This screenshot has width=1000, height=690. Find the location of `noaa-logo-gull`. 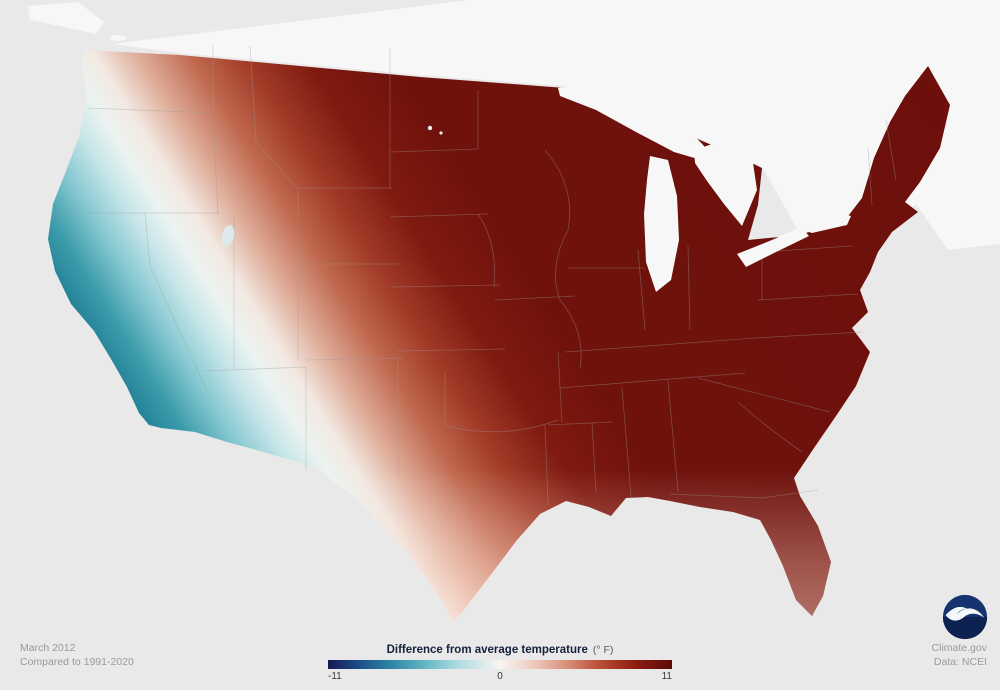

noaa-logo-gull is located at coordinates (965, 613).